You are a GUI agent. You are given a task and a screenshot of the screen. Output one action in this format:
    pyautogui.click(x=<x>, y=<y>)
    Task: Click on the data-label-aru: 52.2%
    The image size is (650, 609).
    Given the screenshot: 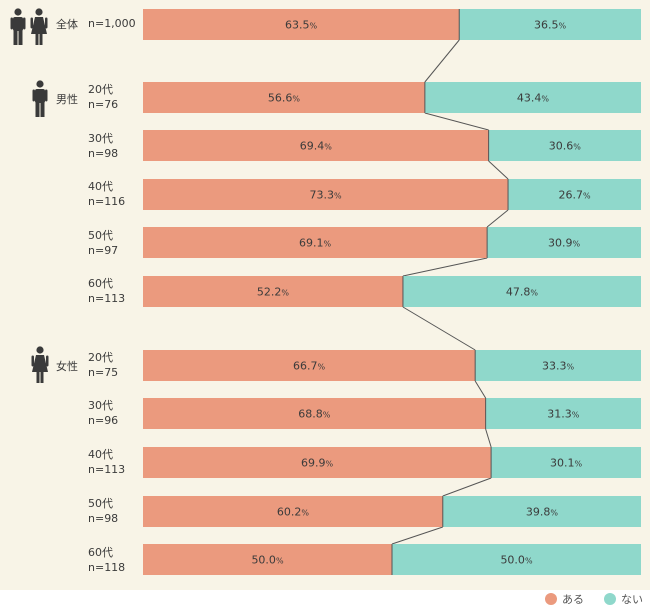 What is the action you would take?
    pyautogui.click(x=273, y=292)
    